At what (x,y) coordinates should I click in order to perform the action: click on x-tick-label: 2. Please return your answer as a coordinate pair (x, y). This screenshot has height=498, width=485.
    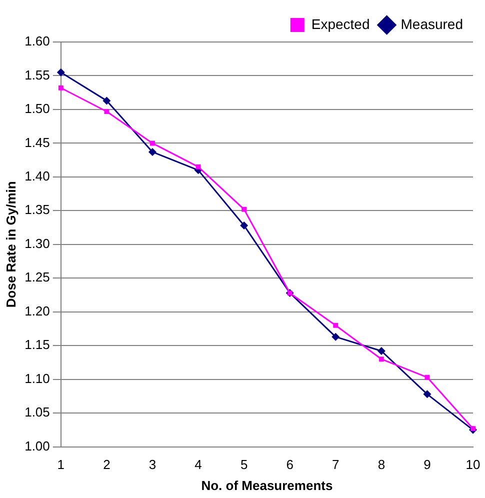
    Looking at the image, I should click on (106, 464).